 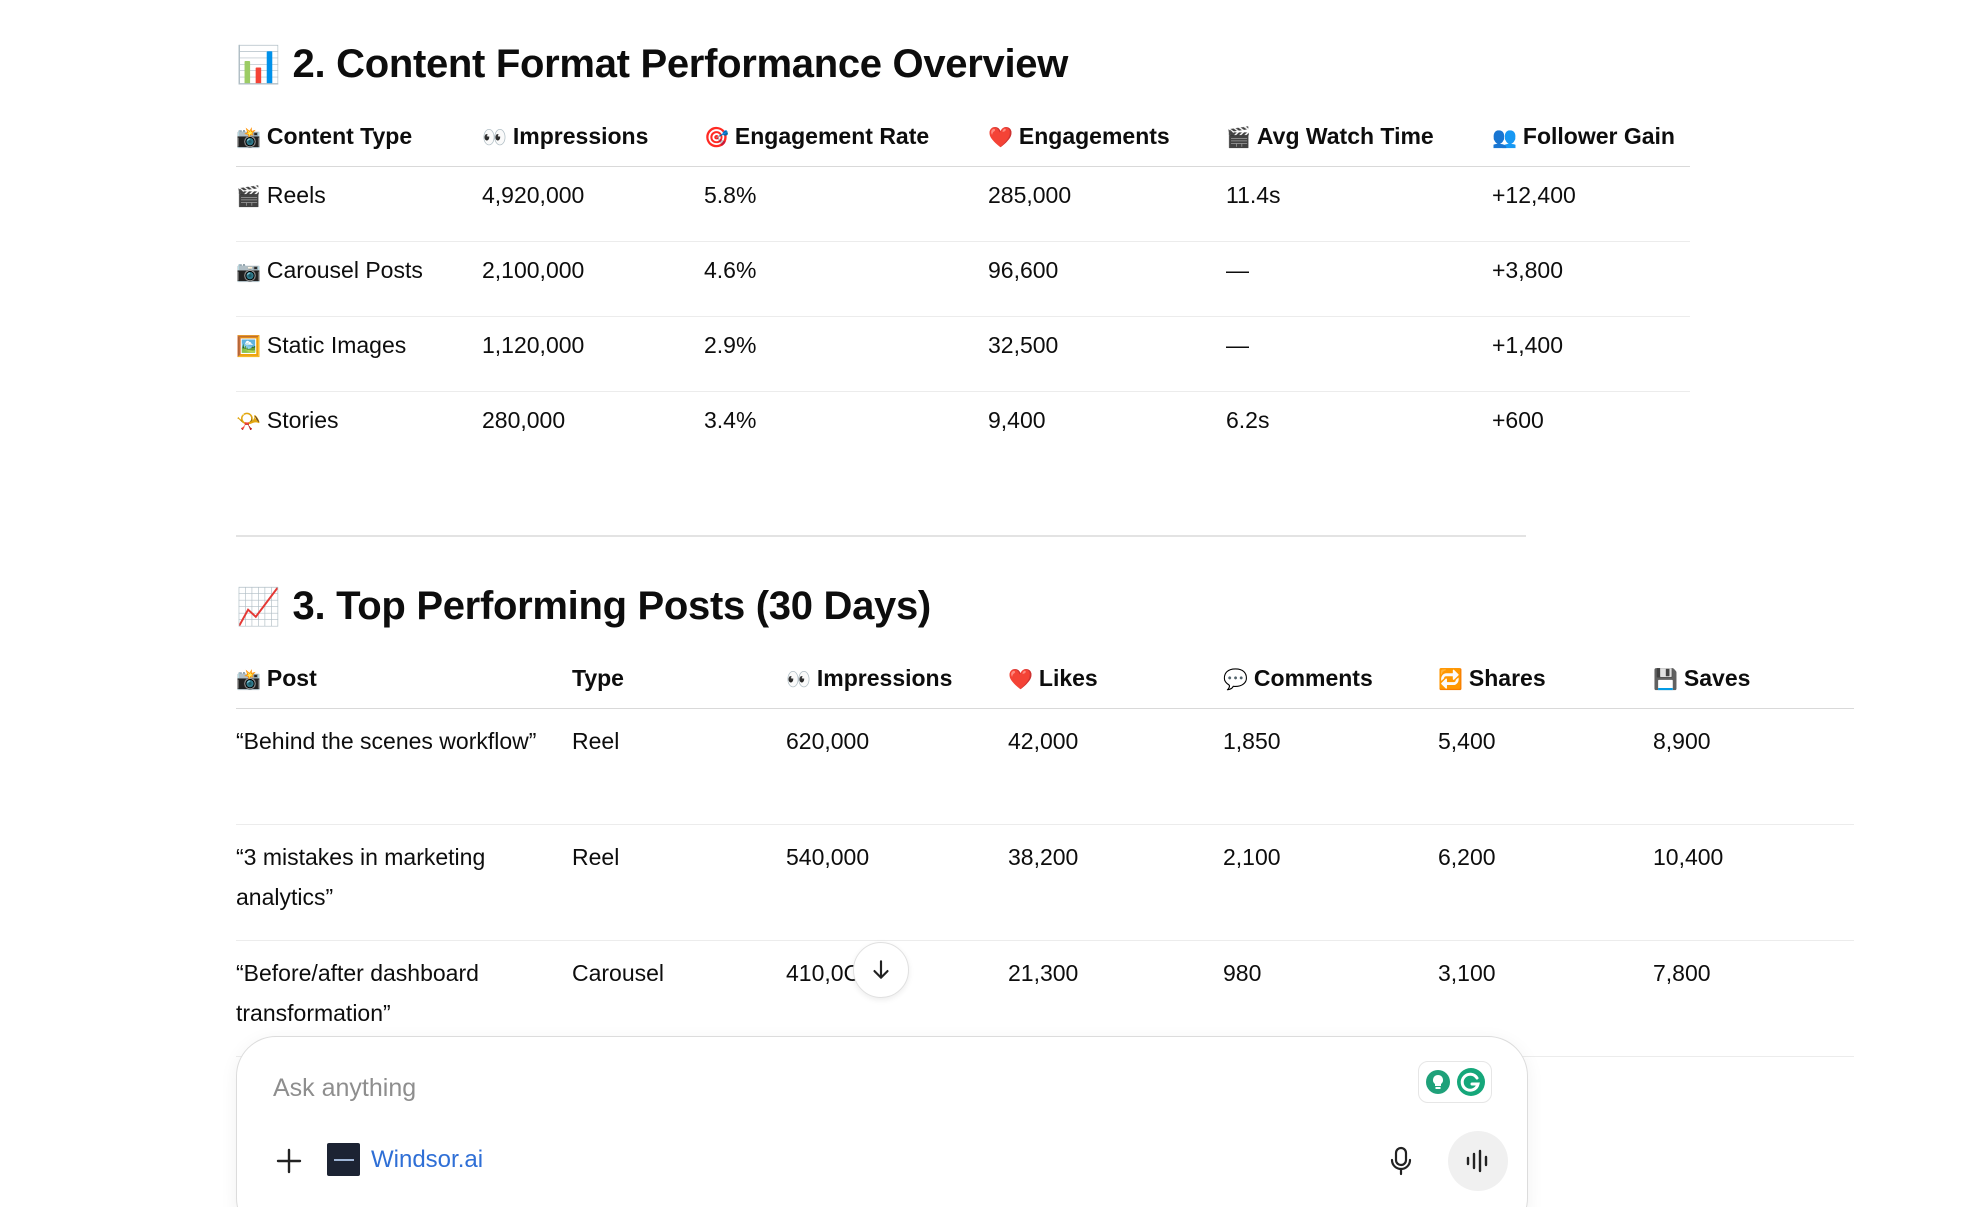 I want to click on column-header-shares: 🔁 Shares, so click(x=1545, y=678).